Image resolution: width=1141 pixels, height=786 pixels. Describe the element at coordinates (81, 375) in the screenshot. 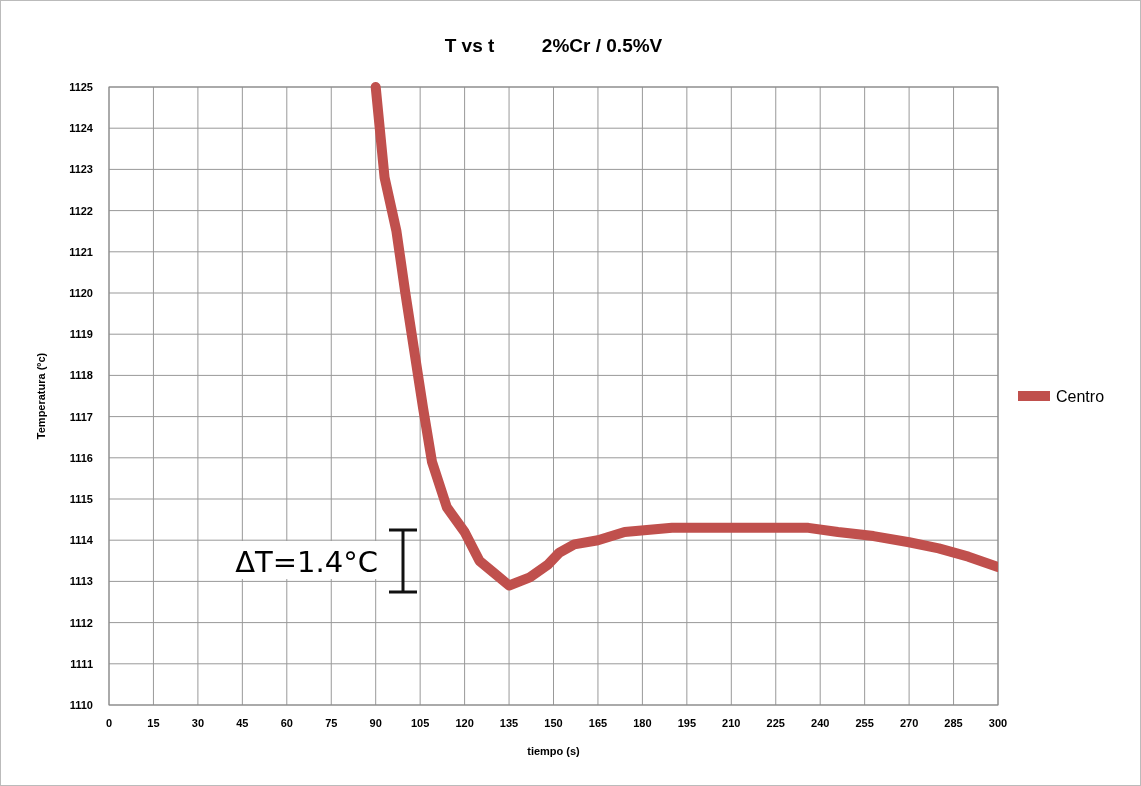

I see `y-tick-label: 1118` at that location.